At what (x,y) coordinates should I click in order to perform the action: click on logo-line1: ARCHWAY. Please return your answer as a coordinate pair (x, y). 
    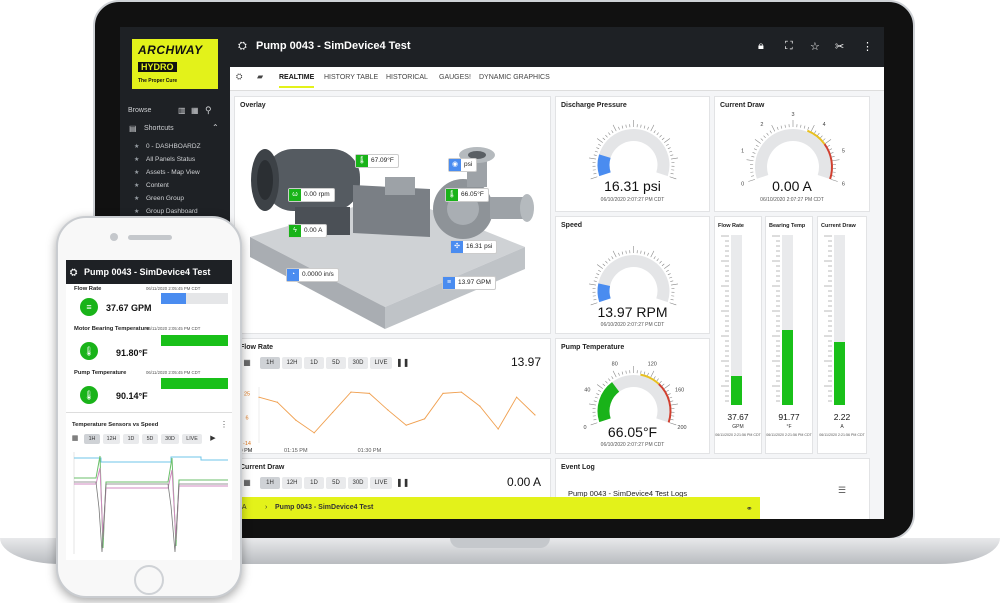
    Looking at the image, I should click on (170, 50).